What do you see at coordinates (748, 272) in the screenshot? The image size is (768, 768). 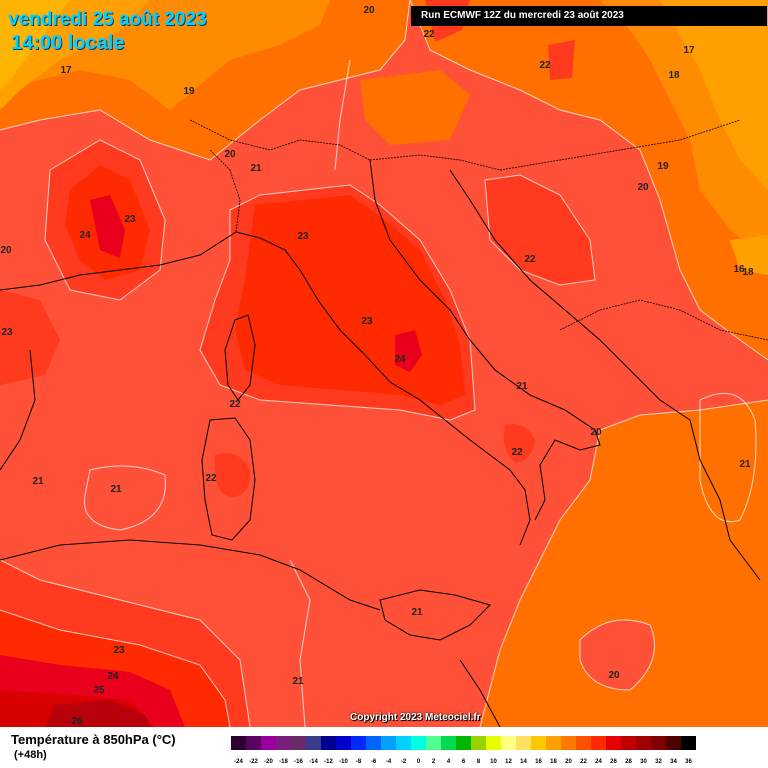 I see `isotherm-label: 18` at bounding box center [748, 272].